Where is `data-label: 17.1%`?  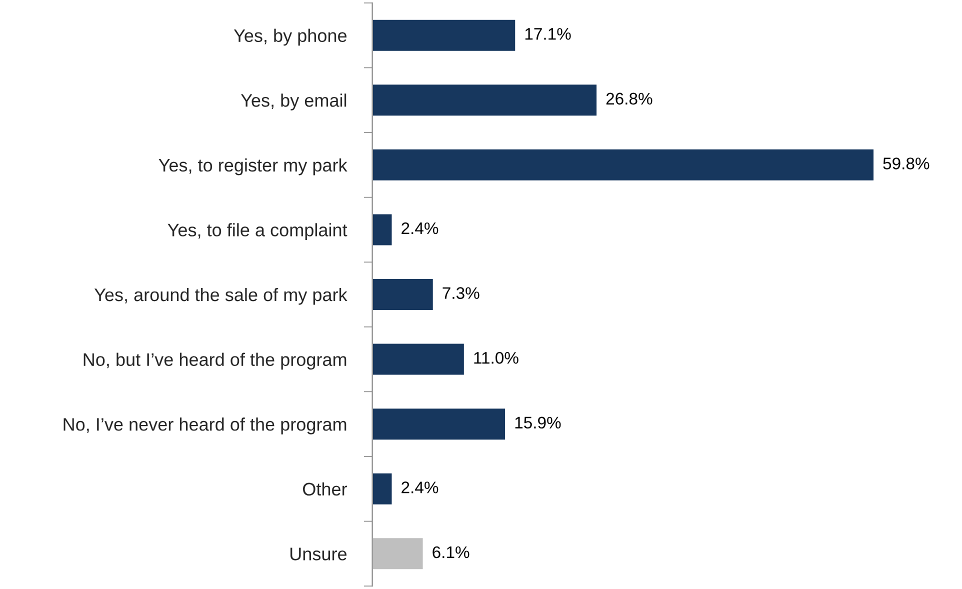 data-label: 17.1% is located at coordinates (548, 34).